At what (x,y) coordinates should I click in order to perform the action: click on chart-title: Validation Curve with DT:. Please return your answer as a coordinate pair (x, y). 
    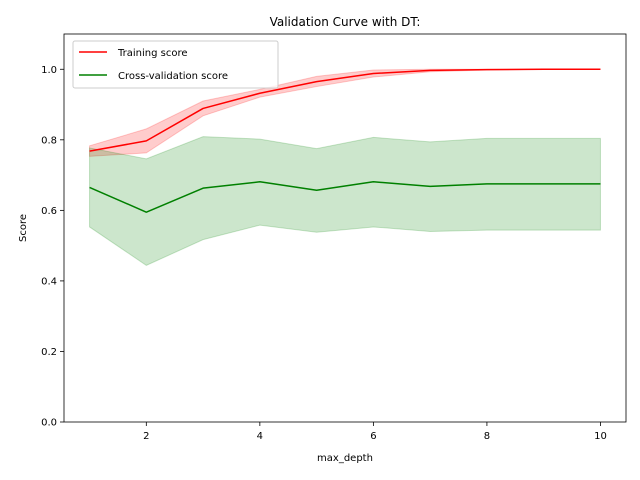
    Looking at the image, I should click on (345, 22).